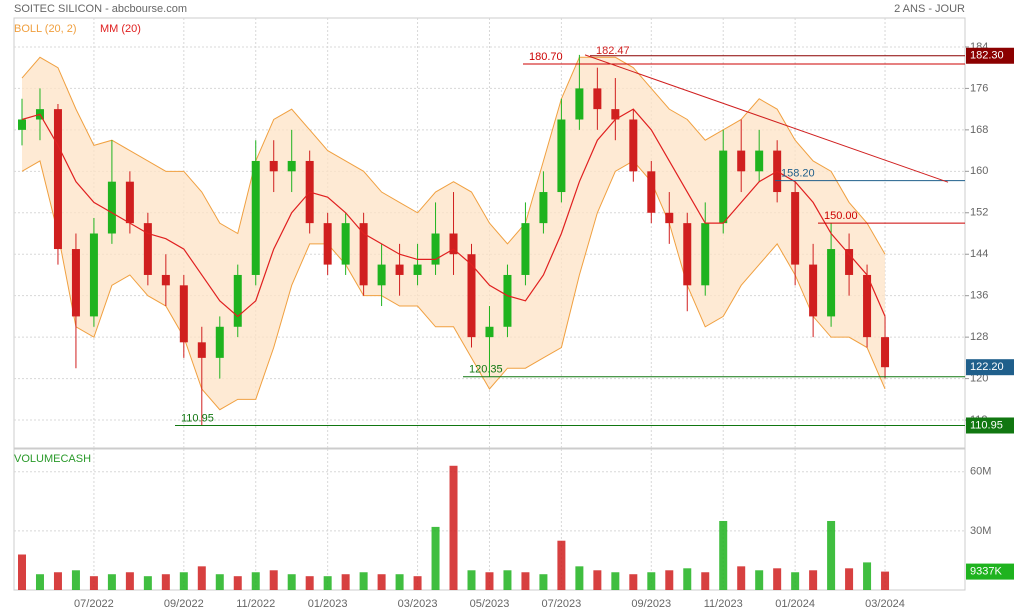 This screenshot has height=614, width=1014. I want to click on volume-title: VOLUMECASH, so click(52, 459).